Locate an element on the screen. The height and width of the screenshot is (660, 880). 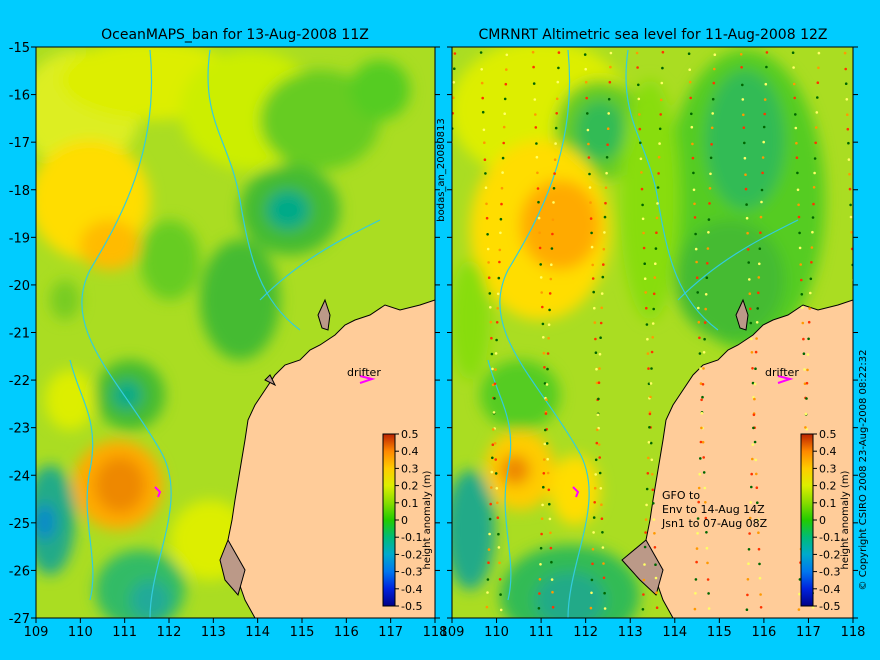
colorbar-tick-label: 0.1 is located at coordinates (410, 503).